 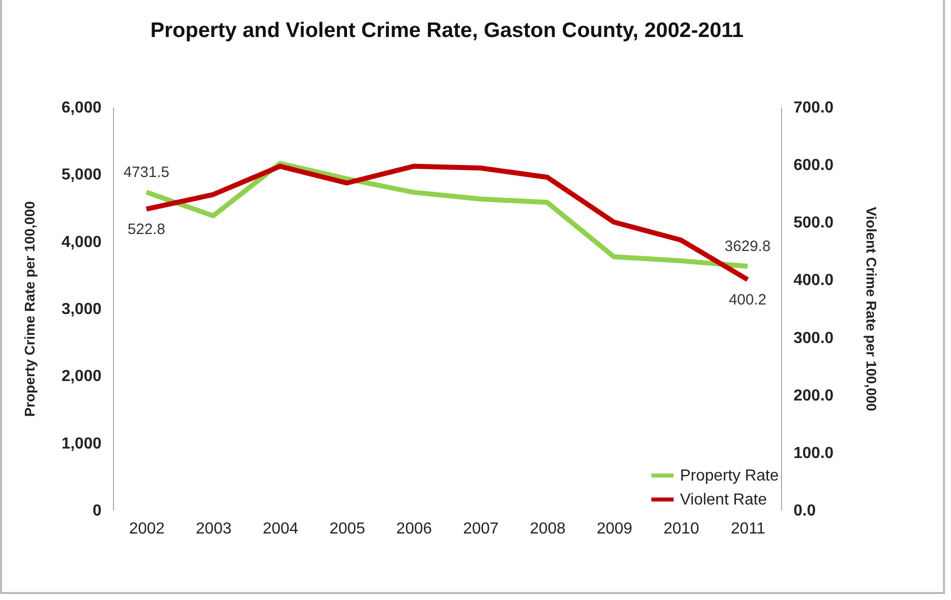 I want to click on x-tick-label: 2005, so click(x=348, y=529).